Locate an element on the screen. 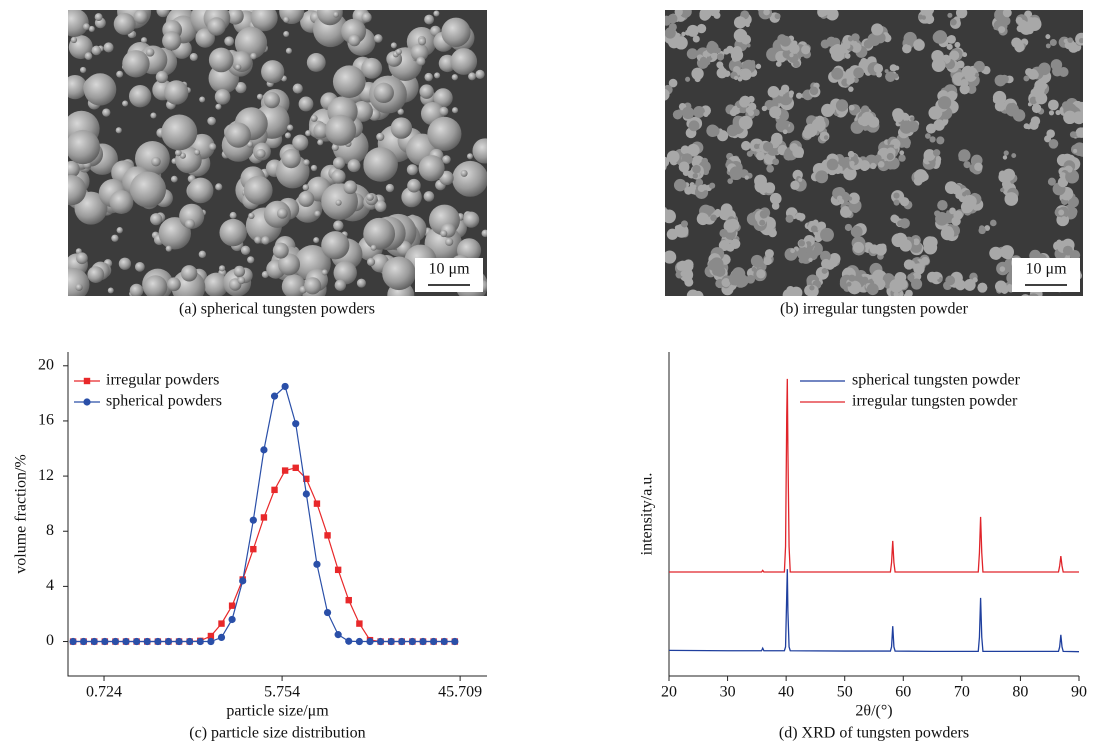 The height and width of the screenshot is (749, 1096). x-tick-label: 20 is located at coordinates (669, 692).